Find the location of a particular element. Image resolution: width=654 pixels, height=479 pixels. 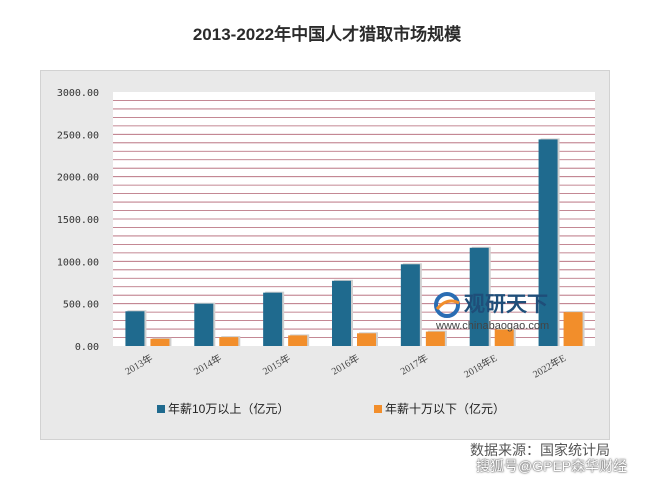

x-axis: 2013年 2014年 2015年 2016年 2017年 2018年E 2022年E is located at coordinates (345, 365).